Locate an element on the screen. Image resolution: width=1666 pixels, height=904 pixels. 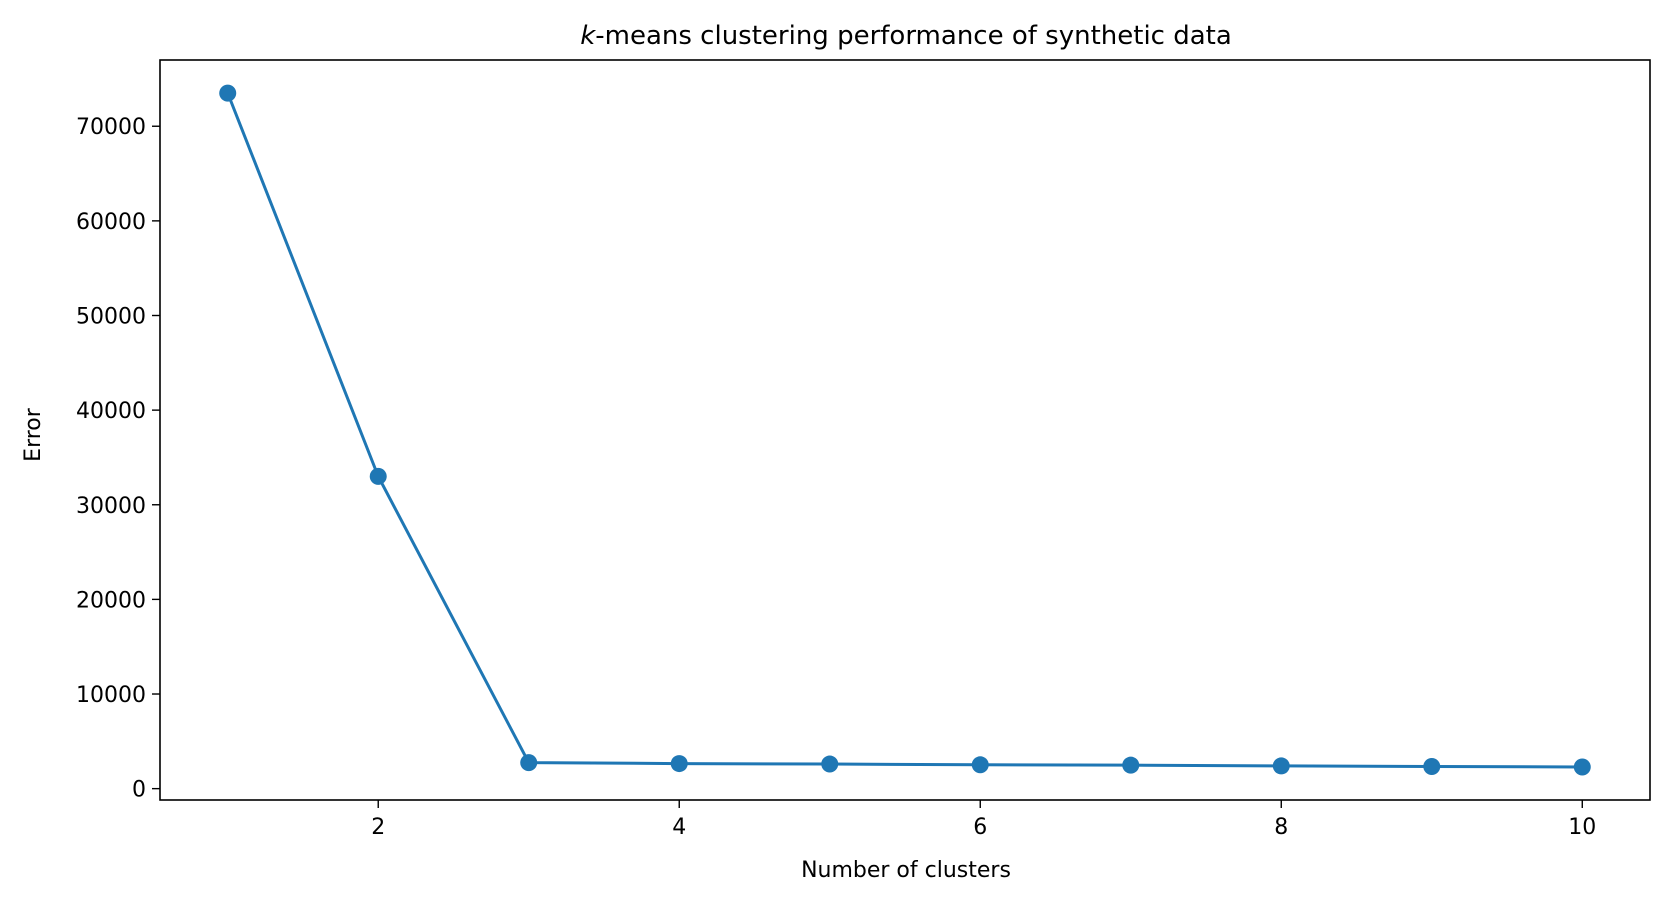
x-tick-label: 6 is located at coordinates (980, 827).